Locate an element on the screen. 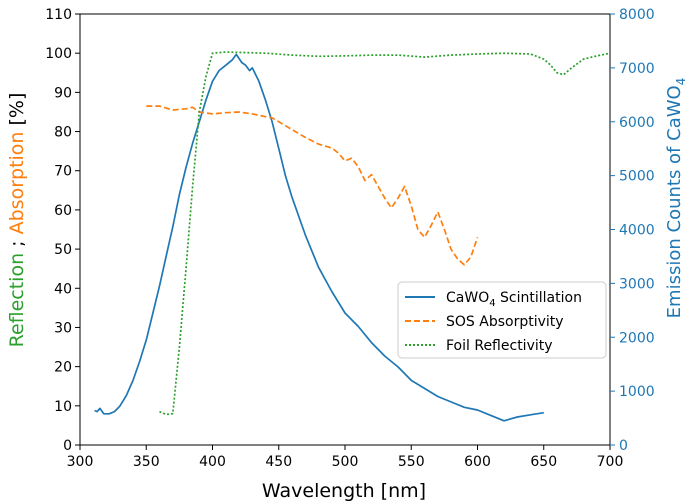 This screenshot has height=504, width=689. left-tick-label: 0 is located at coordinates (67, 446).